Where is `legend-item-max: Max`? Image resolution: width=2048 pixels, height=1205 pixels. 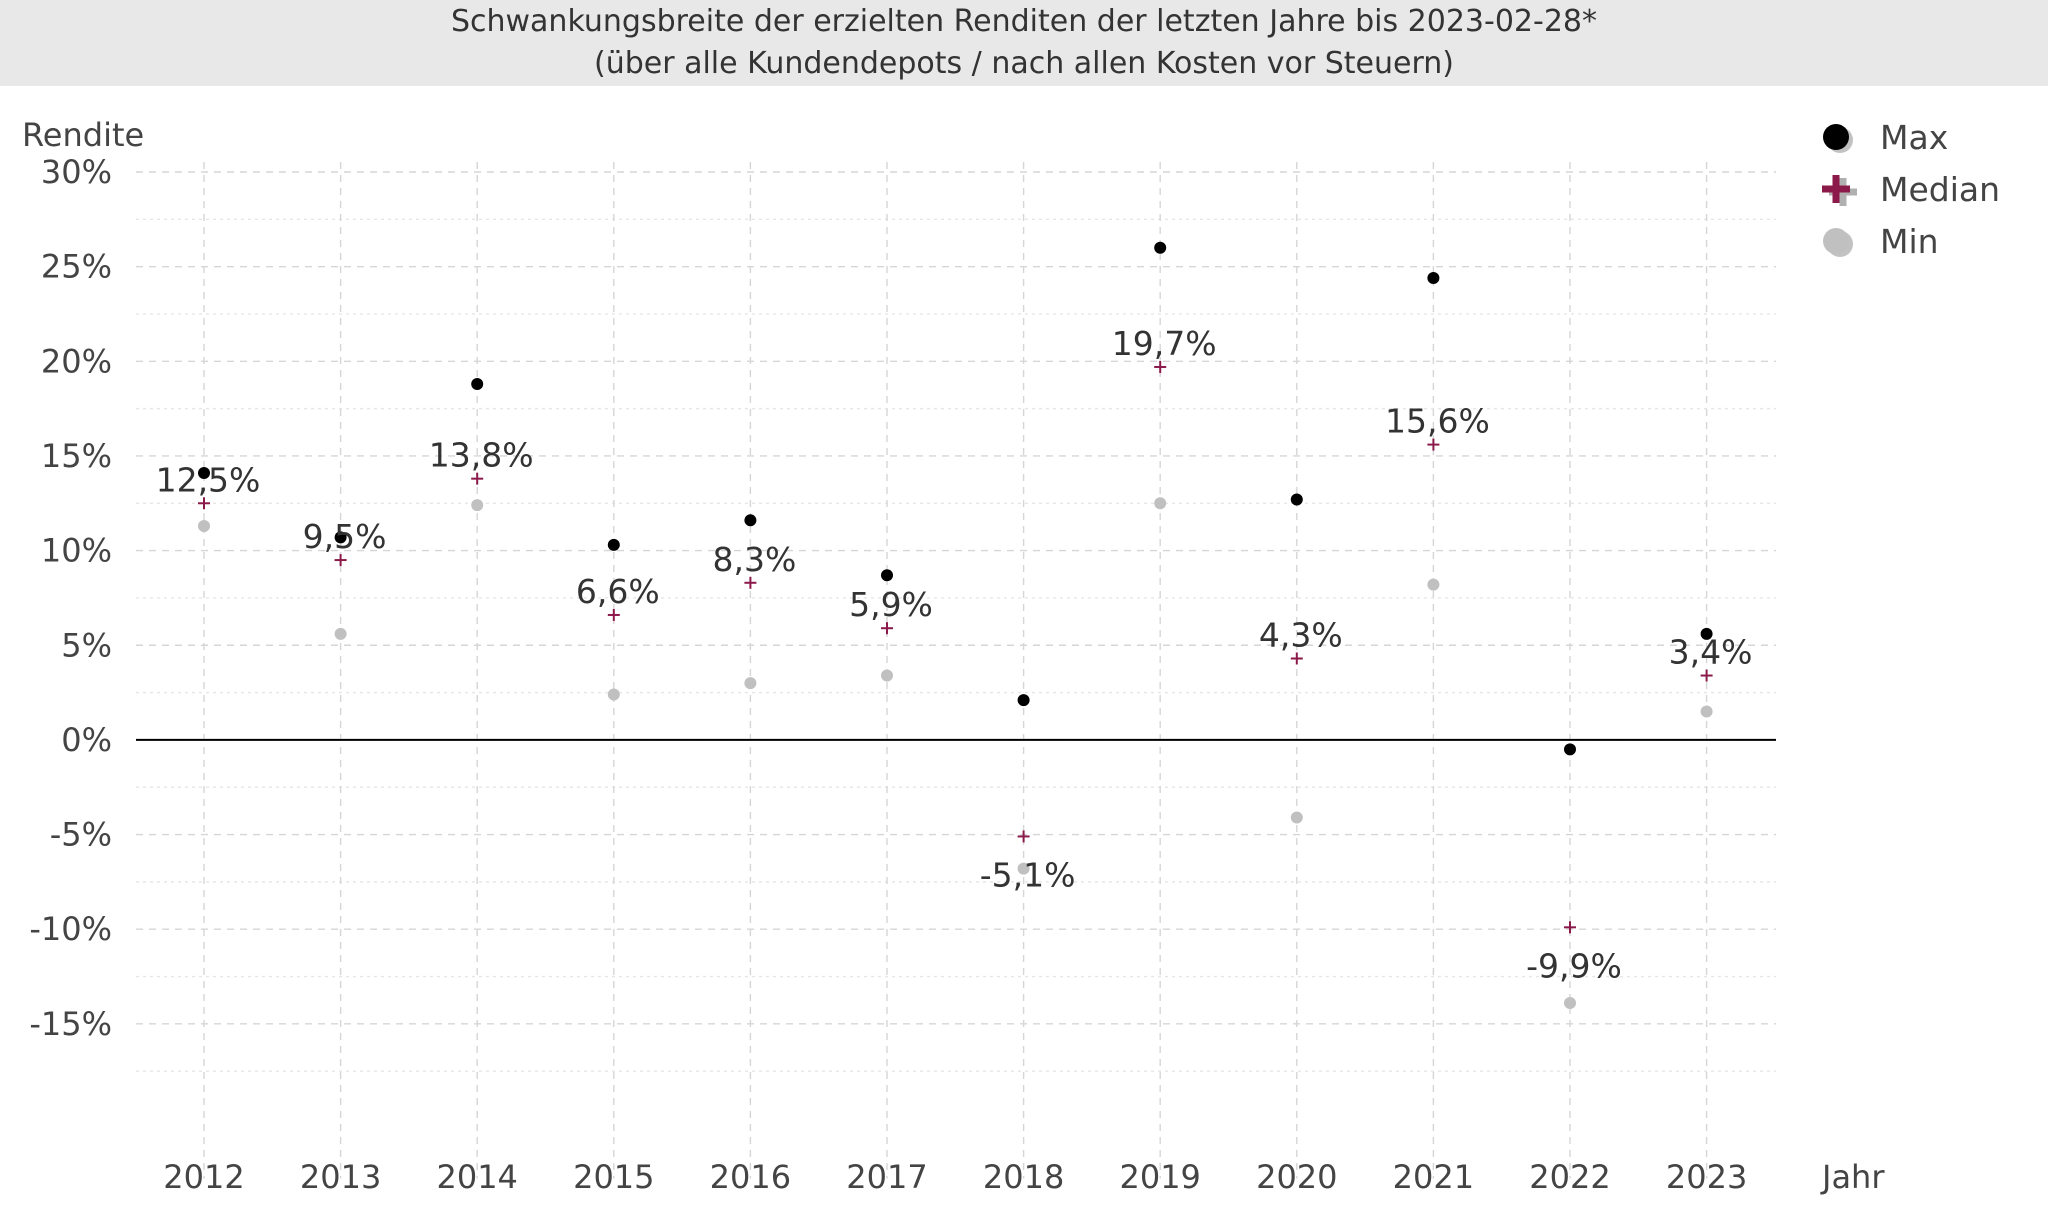 legend-item-max: Max is located at coordinates (1885, 137).